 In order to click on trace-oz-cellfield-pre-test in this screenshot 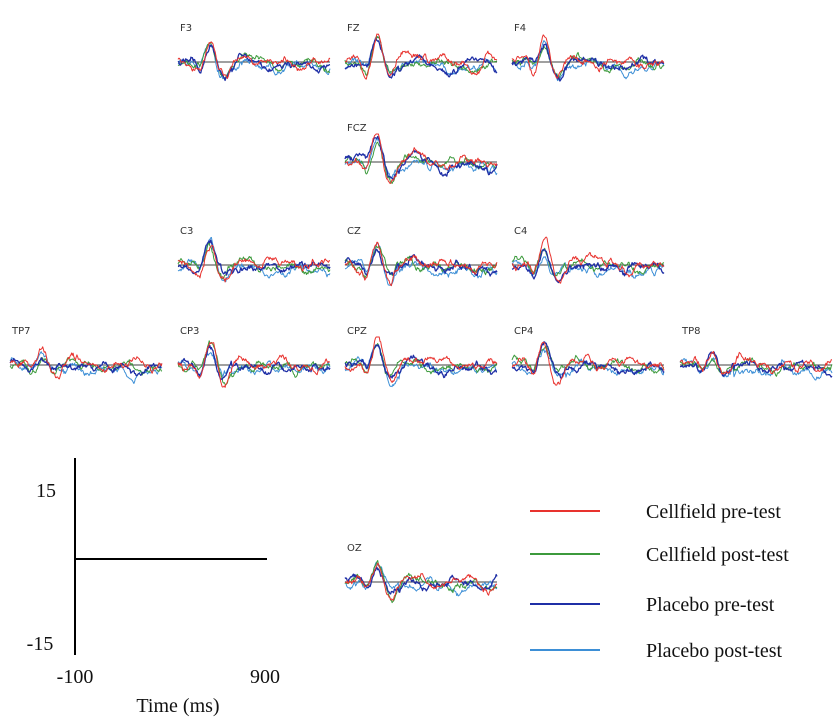, I will do `click(421, 581)`.